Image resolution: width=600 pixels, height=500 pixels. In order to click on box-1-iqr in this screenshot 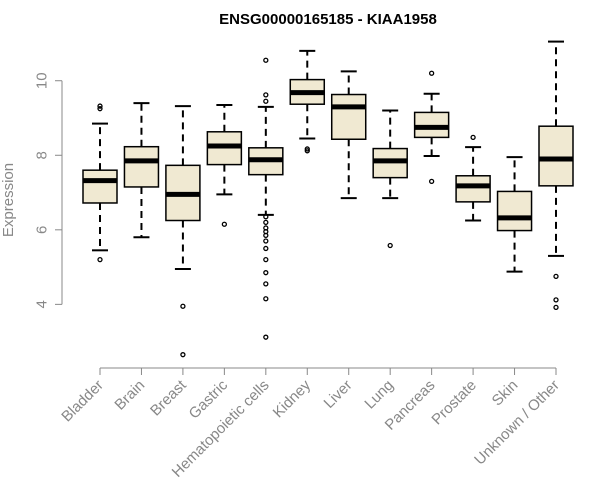, I will do `click(141, 166)`.